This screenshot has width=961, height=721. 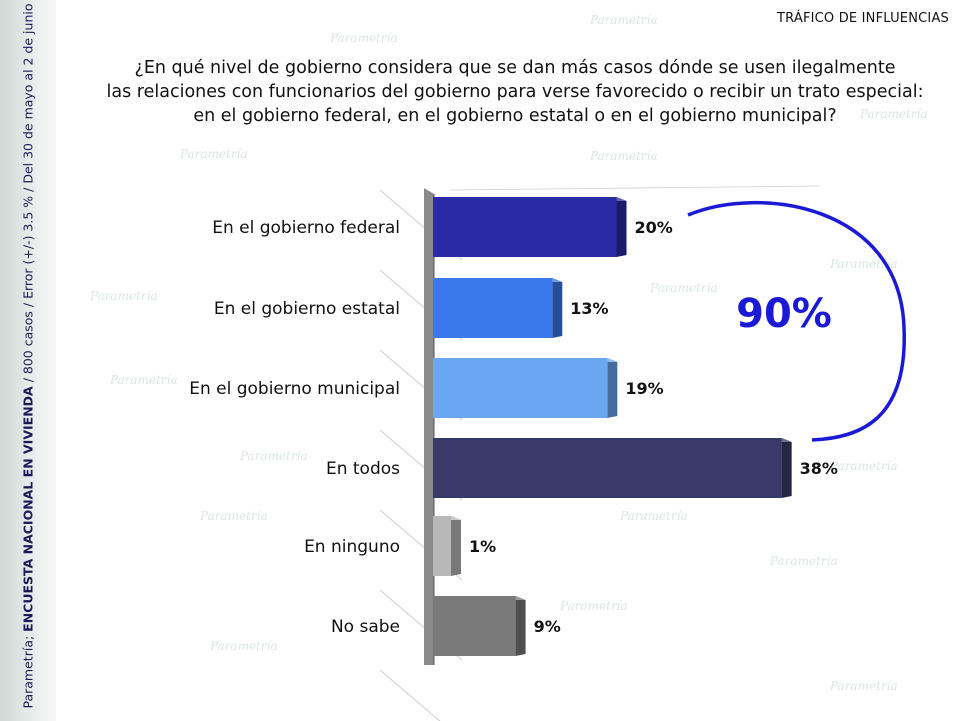 I want to click on bracket-annotation: 90%, so click(x=796, y=321).